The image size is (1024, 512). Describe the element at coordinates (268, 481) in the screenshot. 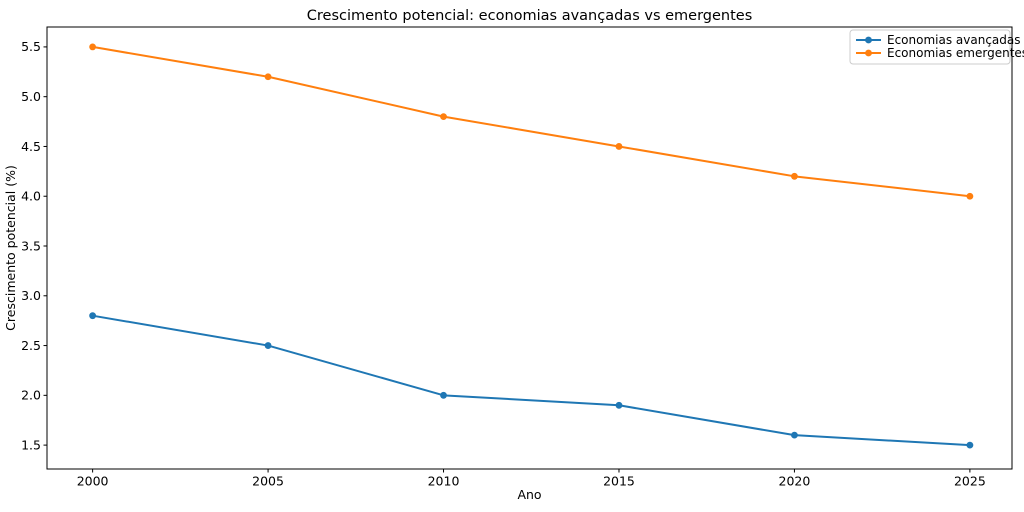

I see `x-tick-label: 2005` at that location.